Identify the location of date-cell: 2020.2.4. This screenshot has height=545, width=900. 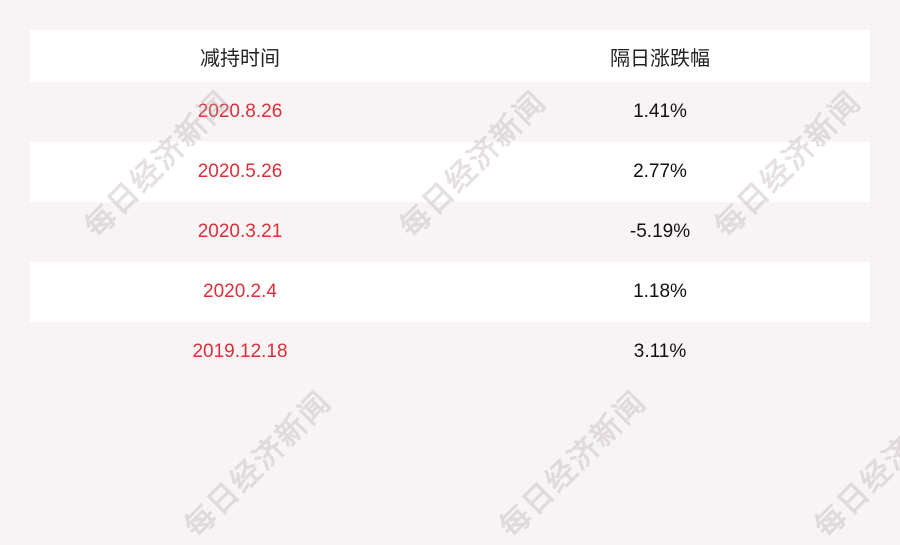
(240, 291).